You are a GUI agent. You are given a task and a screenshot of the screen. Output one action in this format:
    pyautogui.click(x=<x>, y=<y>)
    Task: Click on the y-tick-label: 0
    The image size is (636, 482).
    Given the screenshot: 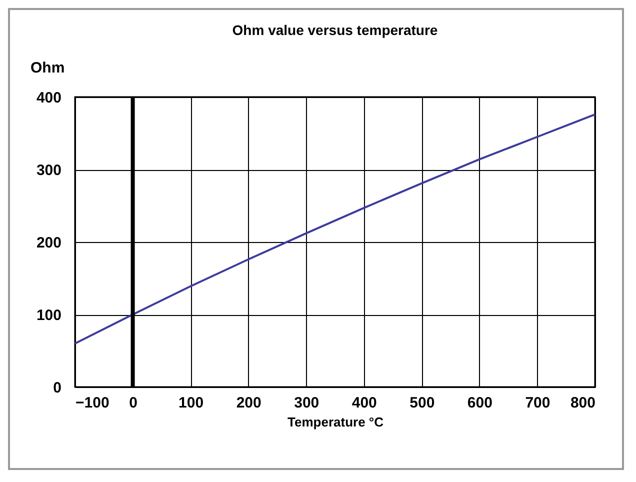 What is the action you would take?
    pyautogui.click(x=57, y=388)
    